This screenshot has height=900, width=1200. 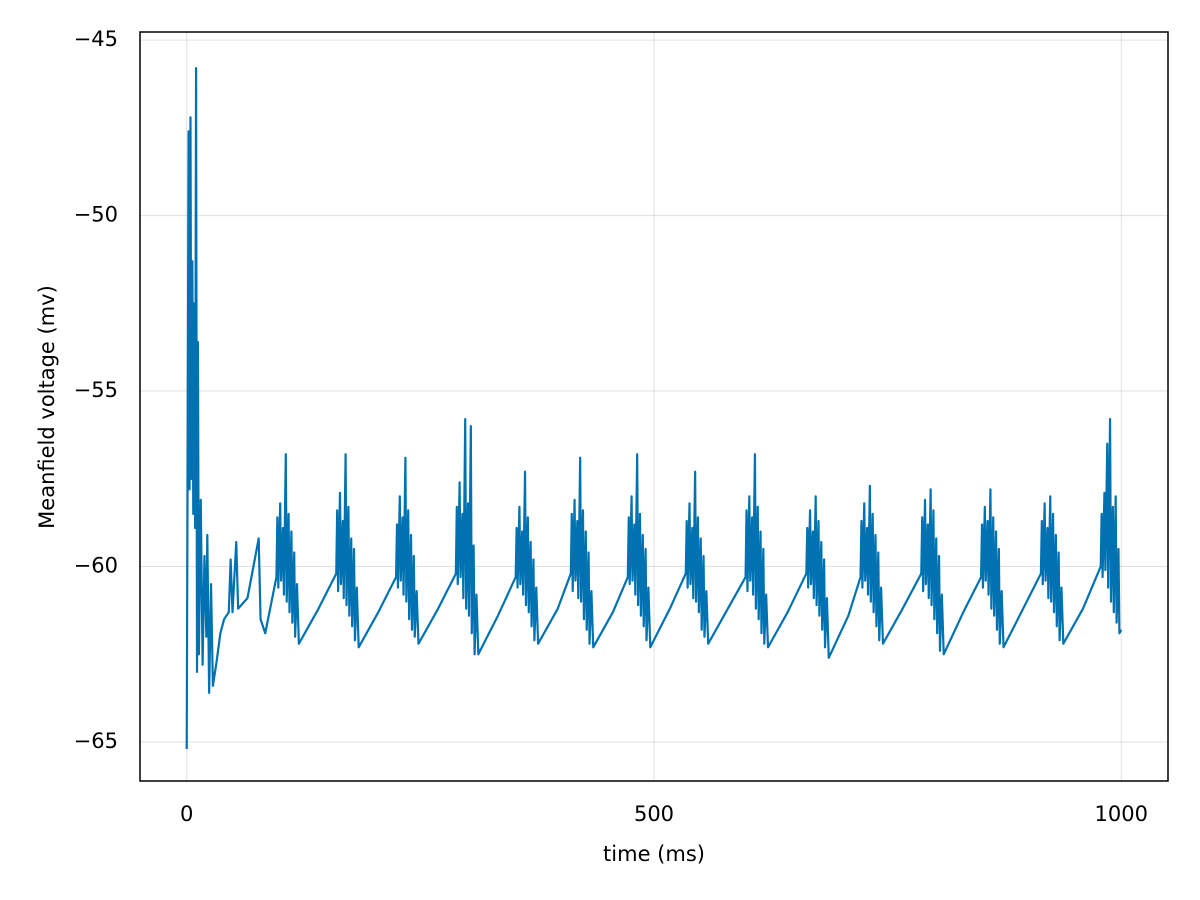 What do you see at coordinates (1121, 814) in the screenshot?
I see `x-tick-label: 1000` at bounding box center [1121, 814].